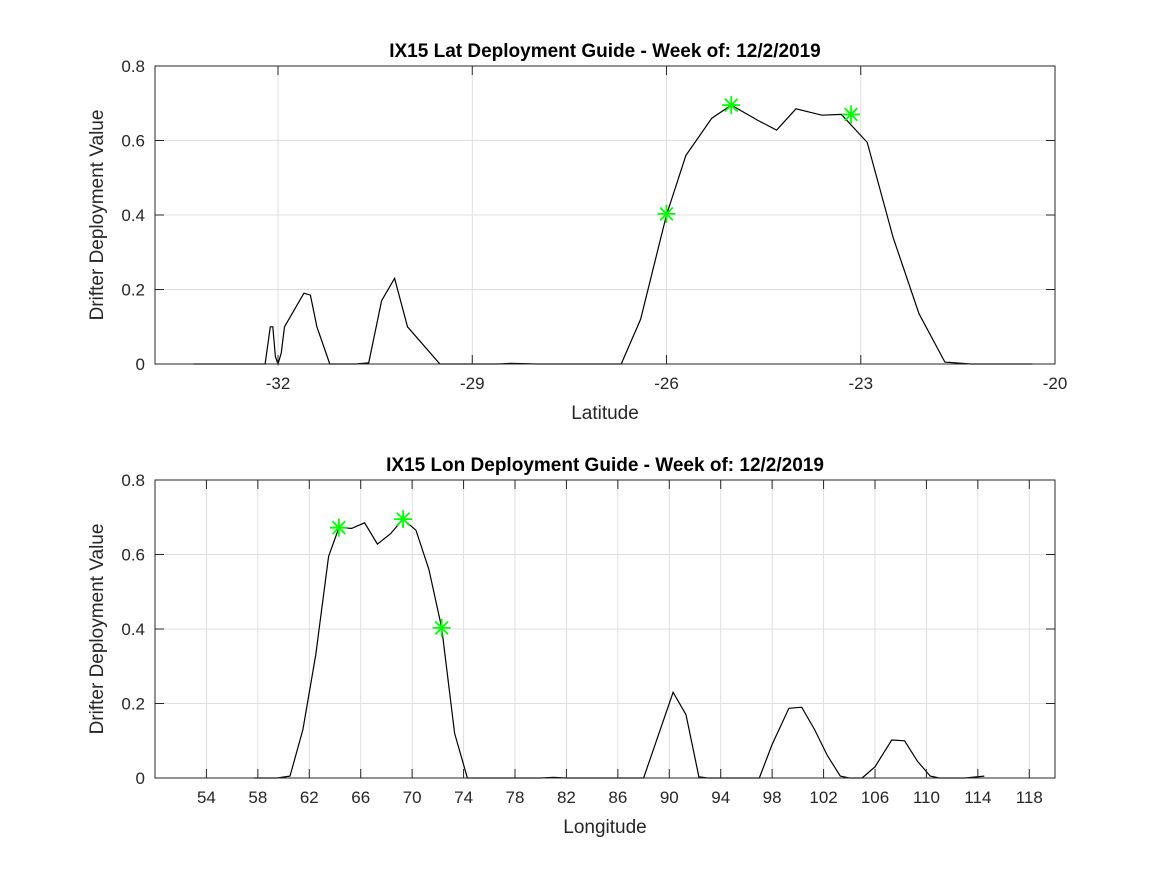 This screenshot has height=875, width=1167. What do you see at coordinates (772, 797) in the screenshot?
I see `longitude-x-tick-label: 98` at bounding box center [772, 797].